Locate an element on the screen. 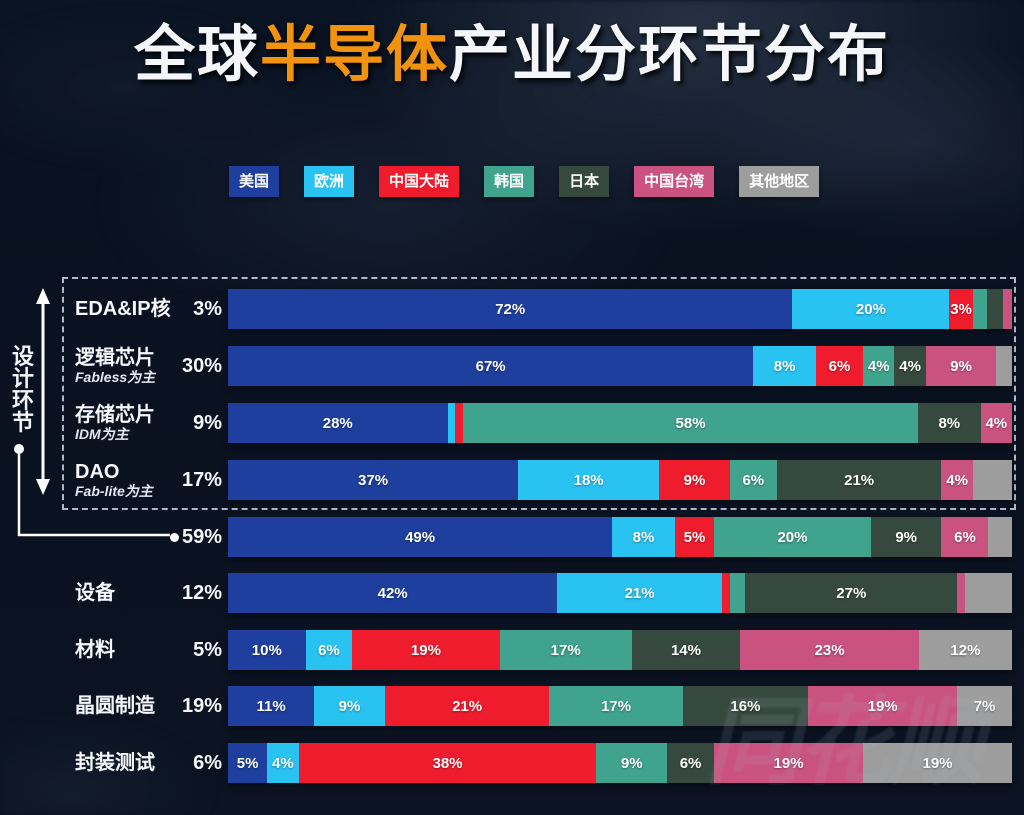  bar-segment-1: 8% is located at coordinates (784, 366).